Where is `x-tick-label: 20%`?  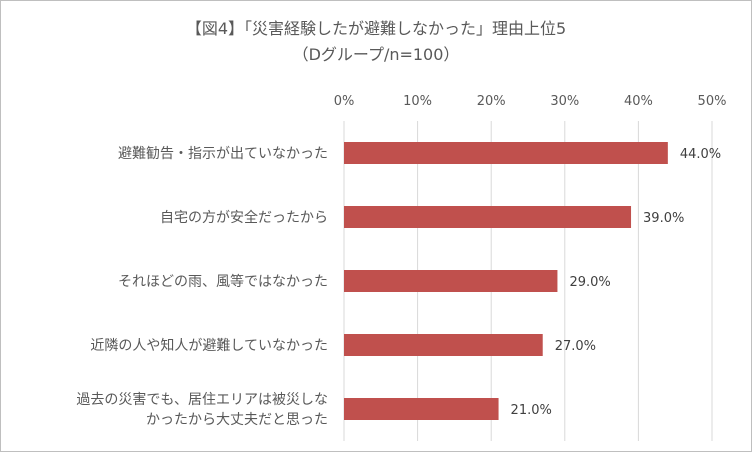 x-tick-label: 20% is located at coordinates (491, 101).